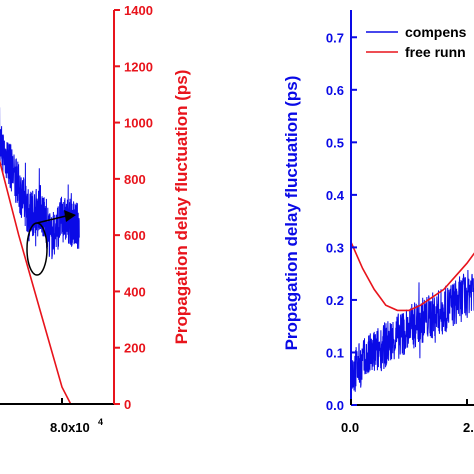 The height and width of the screenshot is (474, 474). Describe the element at coordinates (135, 235) in the screenshot. I see `left-right-axis-tick-label: 600` at that location.